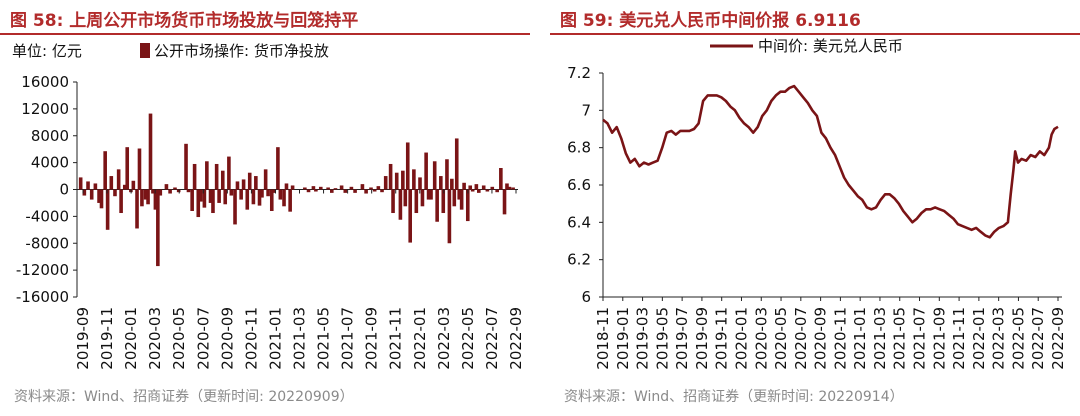  Describe the element at coordinates (47, 243) in the screenshot. I see `y-tick-label: -8000` at that location.